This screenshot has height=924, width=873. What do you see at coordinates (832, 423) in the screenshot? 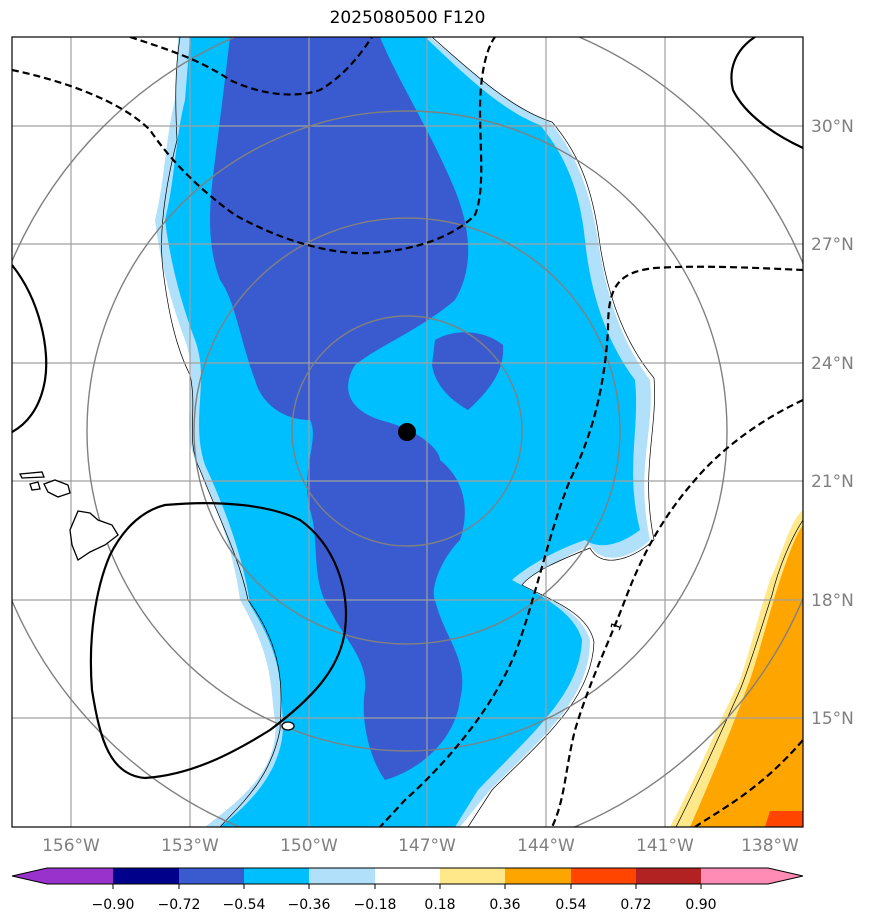
I see `latitude-axis: 30°N 27°N 24°N 21°N 18°N 15°N` at bounding box center [832, 423].